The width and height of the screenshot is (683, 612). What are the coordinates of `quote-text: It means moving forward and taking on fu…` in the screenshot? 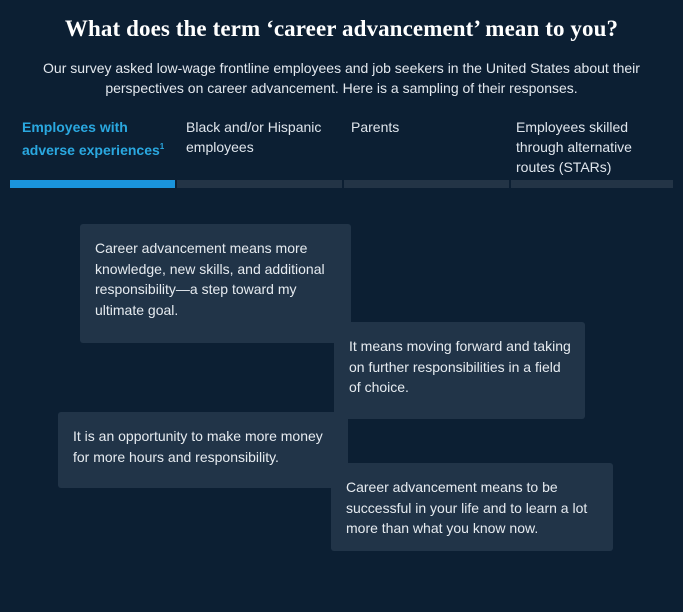 It's located at (460, 366).